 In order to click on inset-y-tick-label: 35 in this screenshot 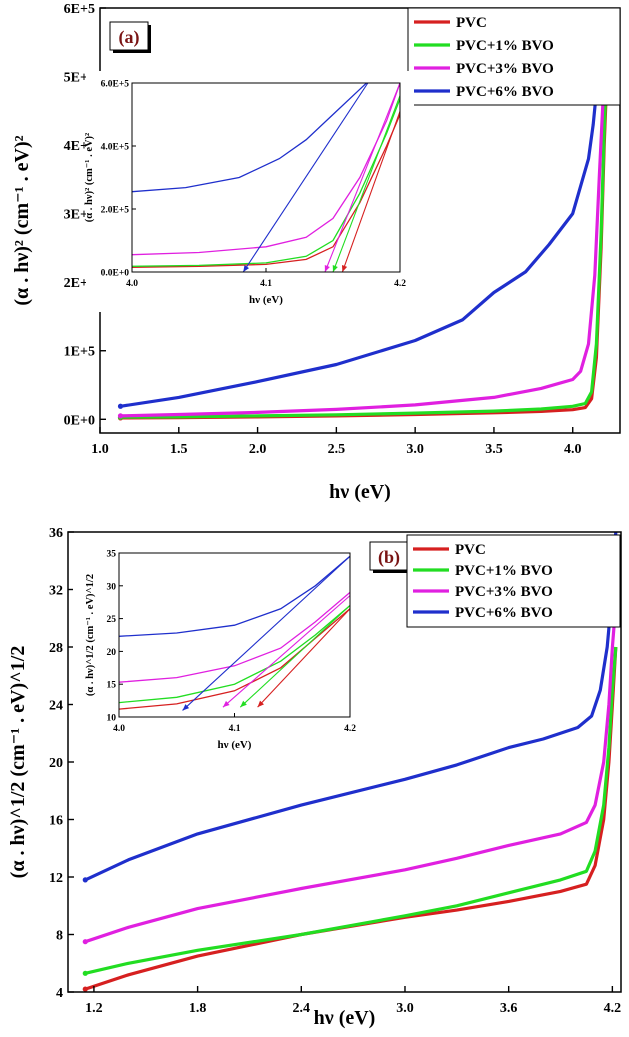, I will do `click(112, 555)`.